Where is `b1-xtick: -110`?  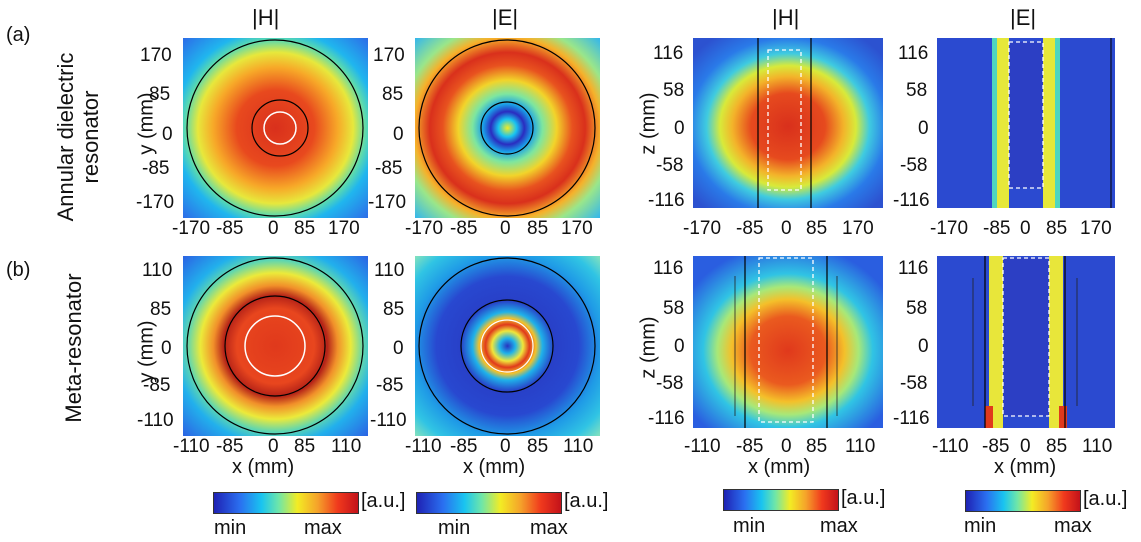
b1-xtick: -110 is located at coordinates (191, 446).